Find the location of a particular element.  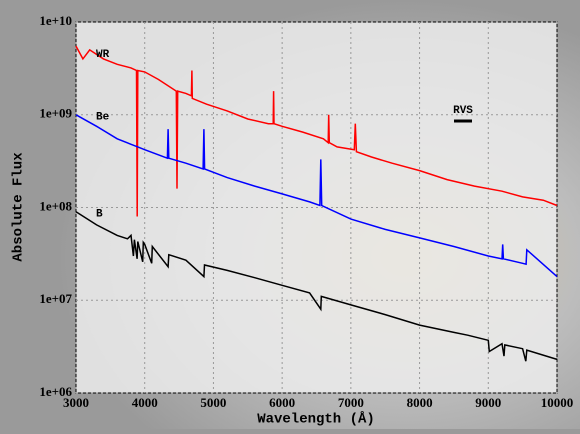

y-tick-label: 1e+06 is located at coordinates (55, 391).